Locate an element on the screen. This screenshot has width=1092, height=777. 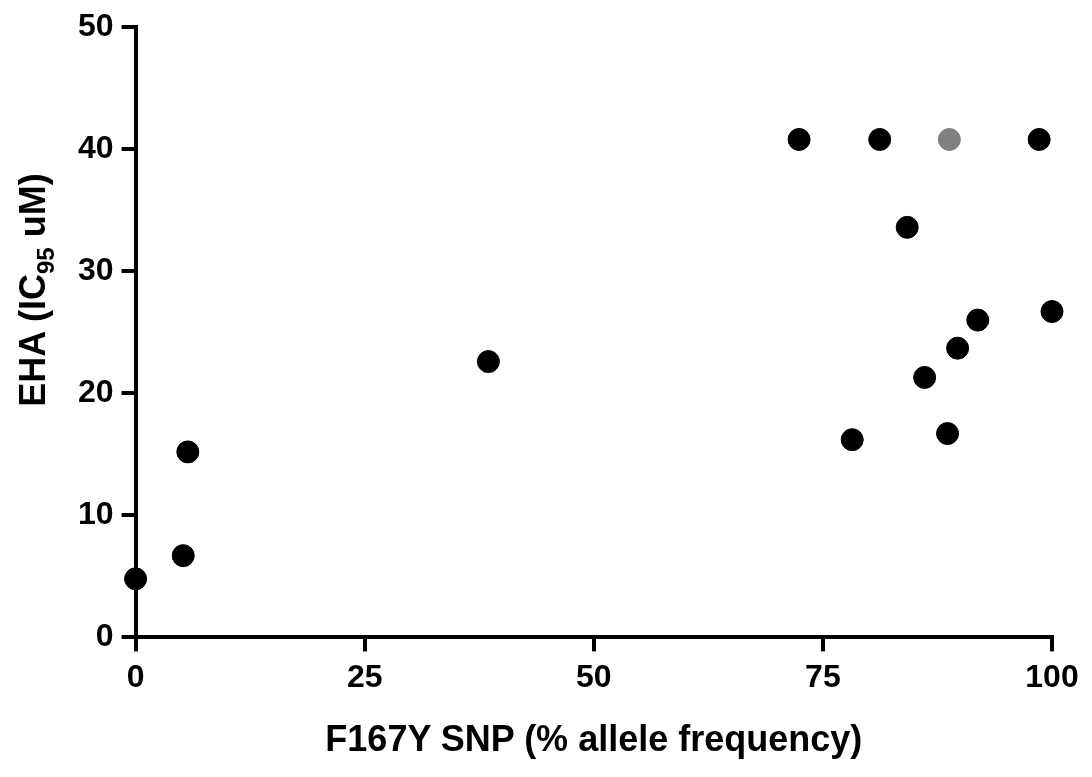
y-tick-label: 10 is located at coordinates (96, 513).